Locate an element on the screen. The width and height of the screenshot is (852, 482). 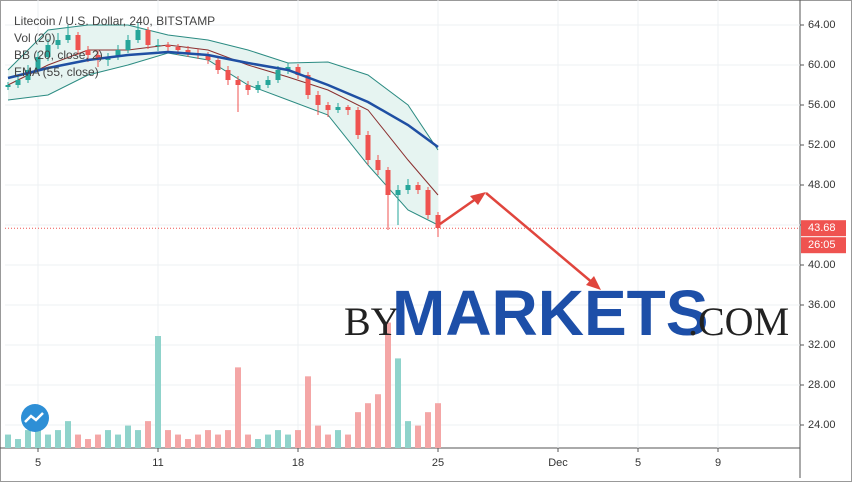
last-price-box is located at coordinates (823, 228).